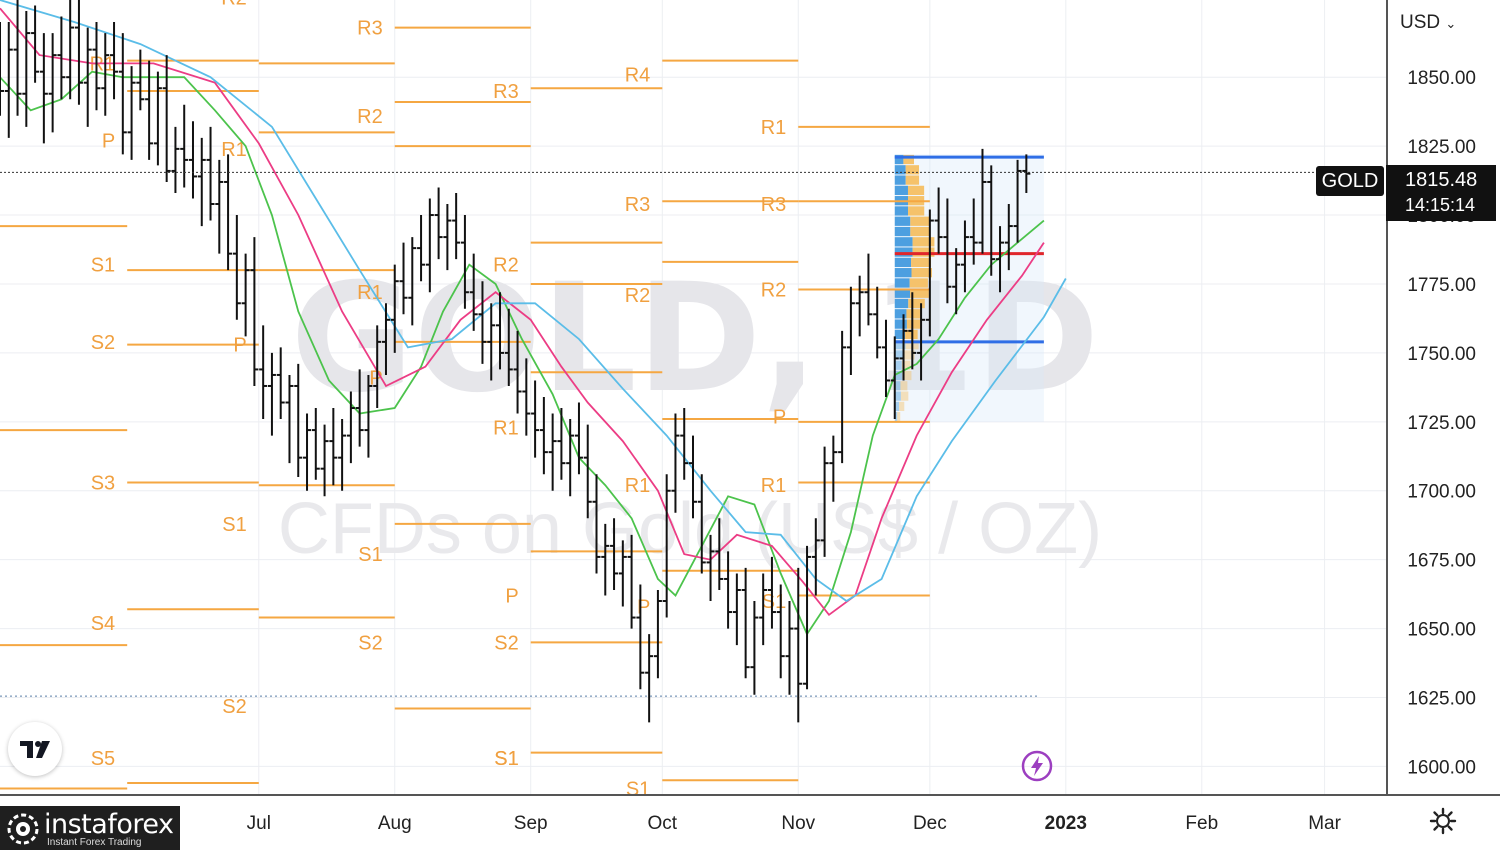  What do you see at coordinates (239, 346) in the screenshot?
I see `pivot-label: P` at bounding box center [239, 346].